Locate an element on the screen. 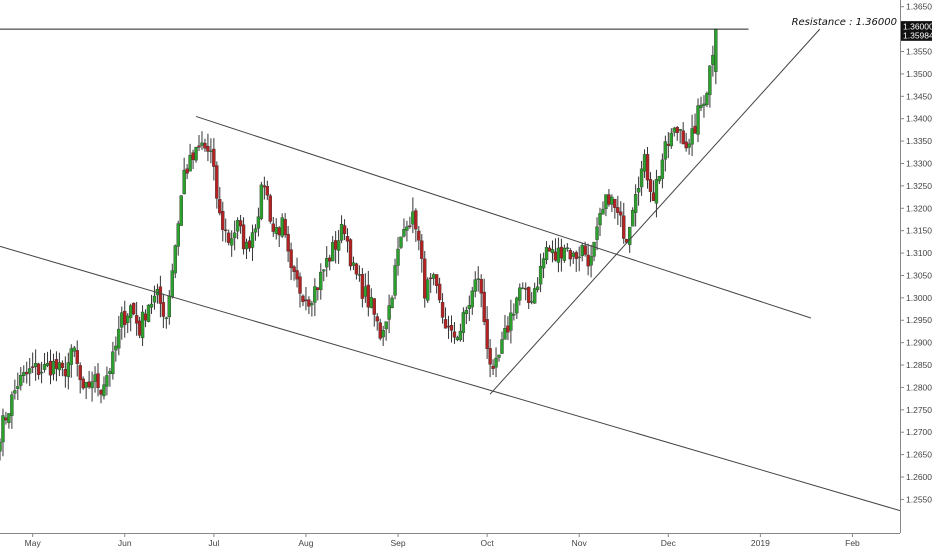 The image size is (932, 550). x-tick-label: 2019 is located at coordinates (760, 543).